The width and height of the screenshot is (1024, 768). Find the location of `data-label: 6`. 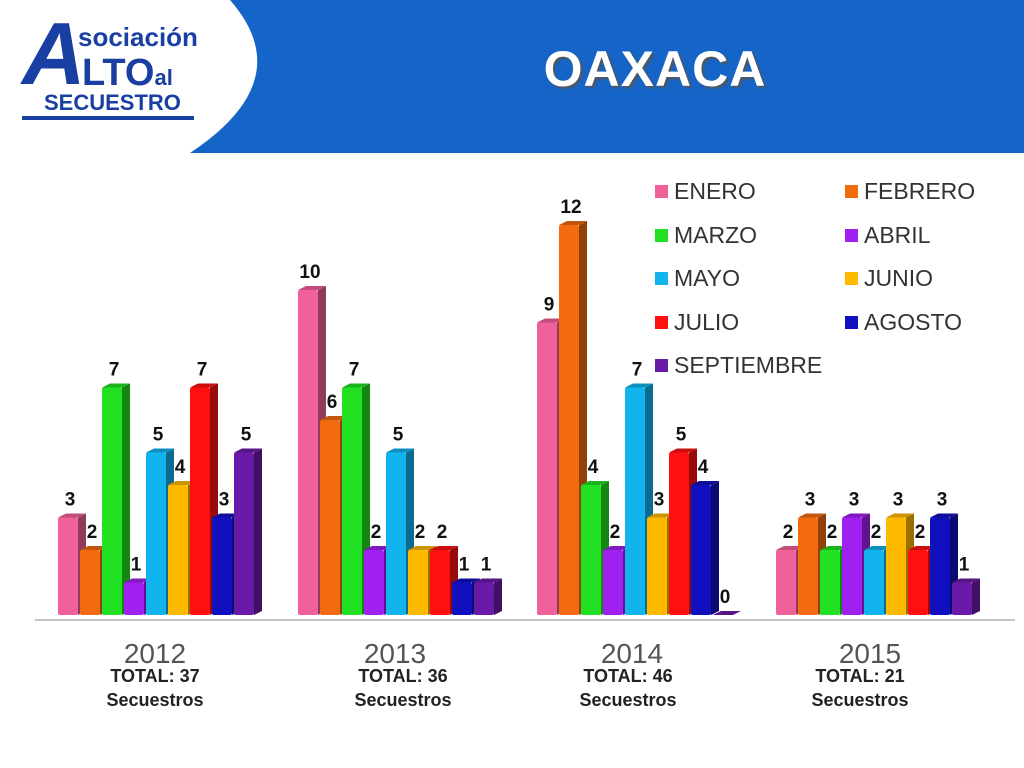

data-label: 6 is located at coordinates (332, 402).